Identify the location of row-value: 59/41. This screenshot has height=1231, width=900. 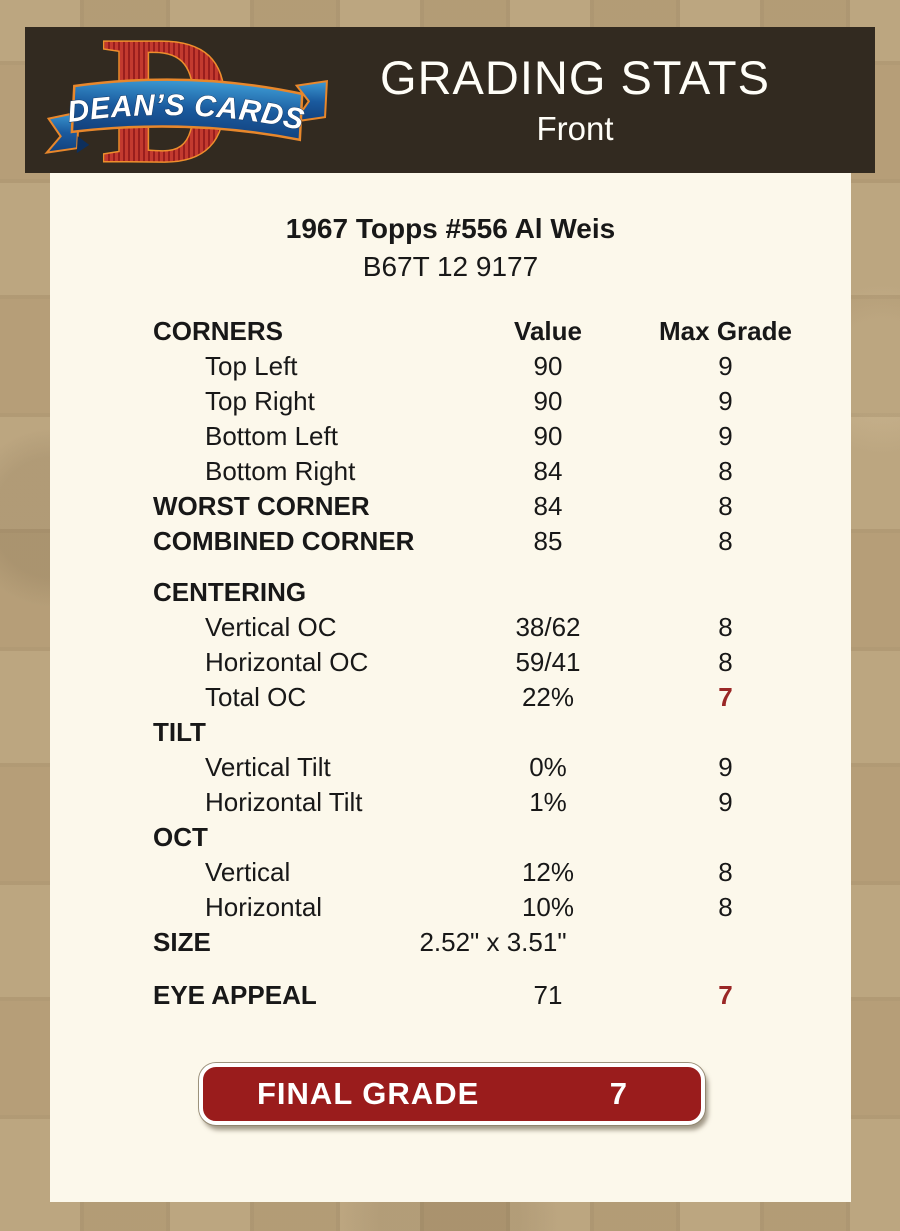
(548, 662).